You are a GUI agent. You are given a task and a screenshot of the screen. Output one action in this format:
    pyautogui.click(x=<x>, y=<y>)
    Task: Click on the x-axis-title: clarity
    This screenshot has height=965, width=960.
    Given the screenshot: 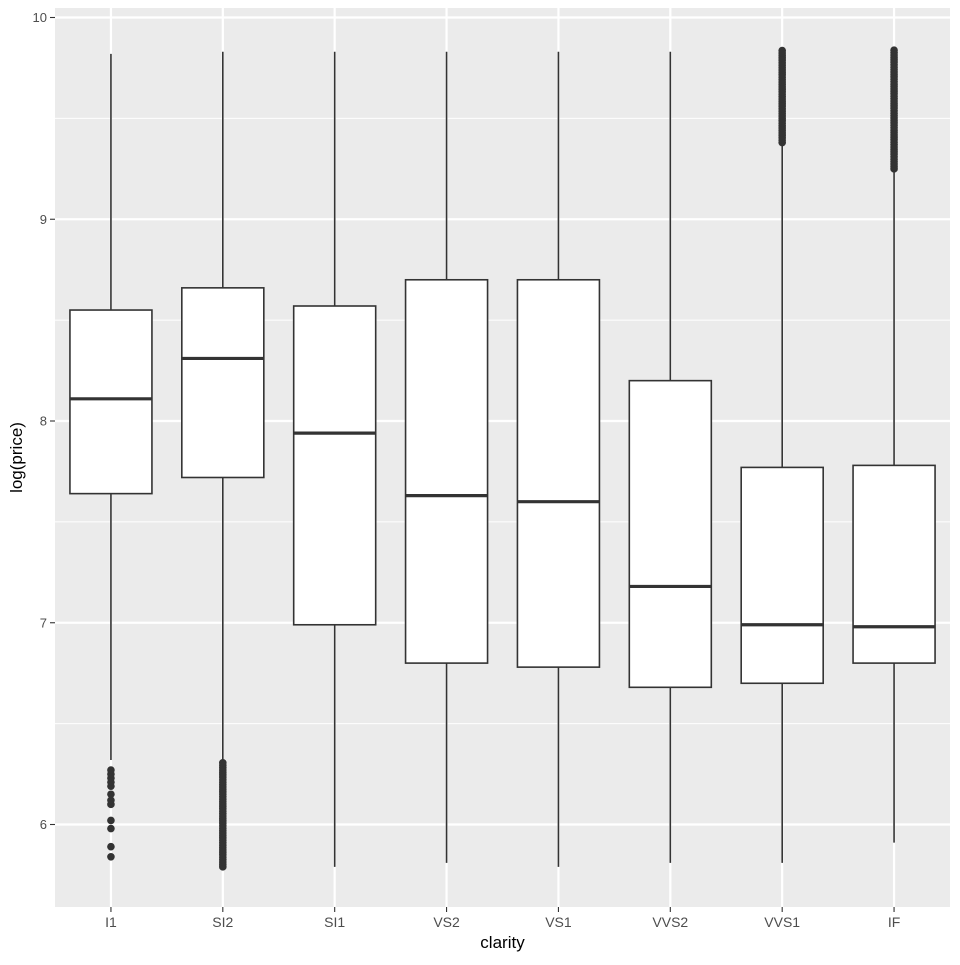 What is the action you would take?
    pyautogui.click(x=502, y=942)
    